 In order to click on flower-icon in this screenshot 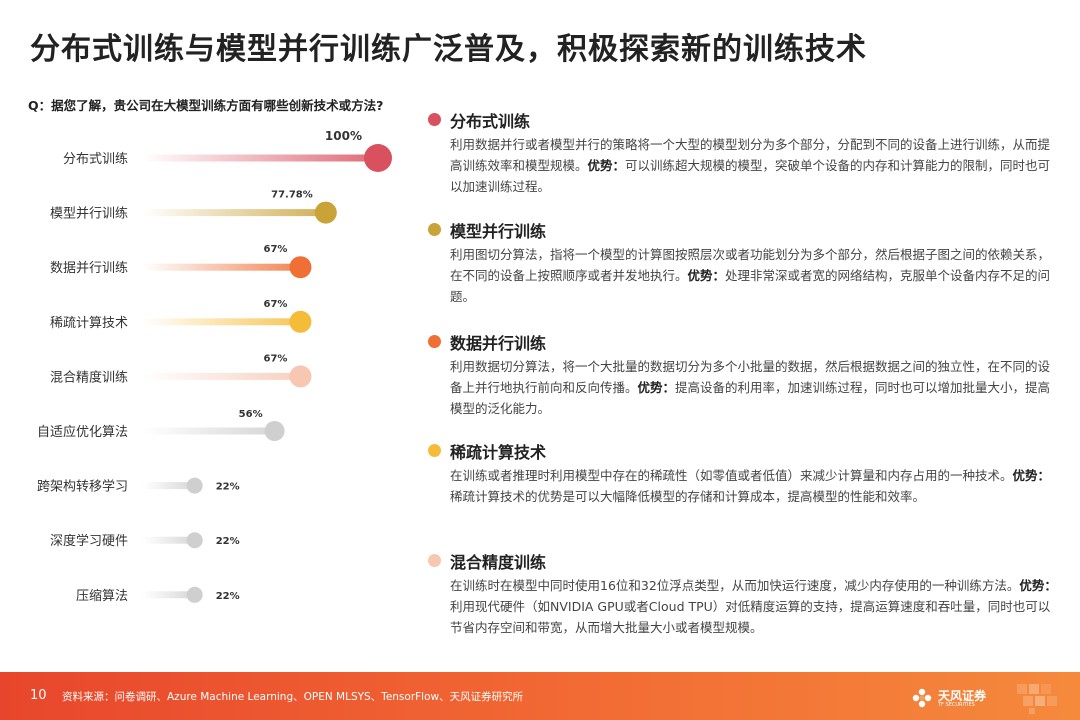, I will do `click(922, 698)`.